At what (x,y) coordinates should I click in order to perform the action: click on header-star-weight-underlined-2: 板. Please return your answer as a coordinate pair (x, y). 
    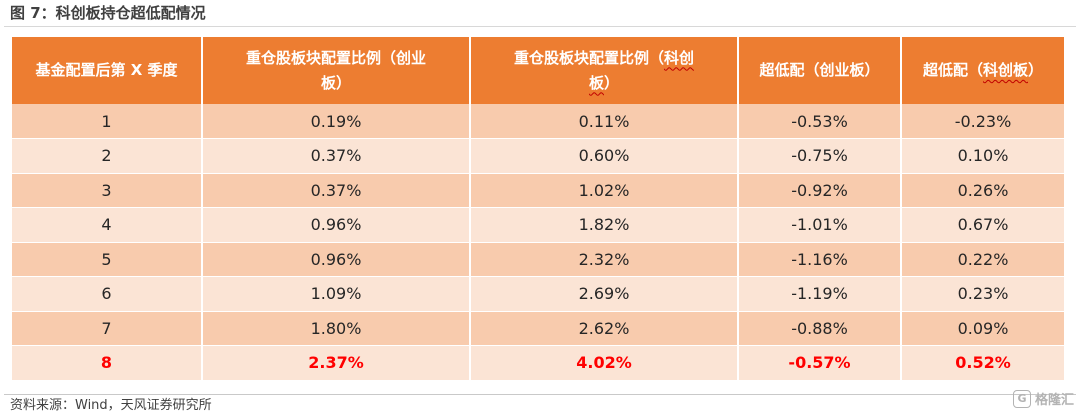
    Looking at the image, I should click on (596, 82).